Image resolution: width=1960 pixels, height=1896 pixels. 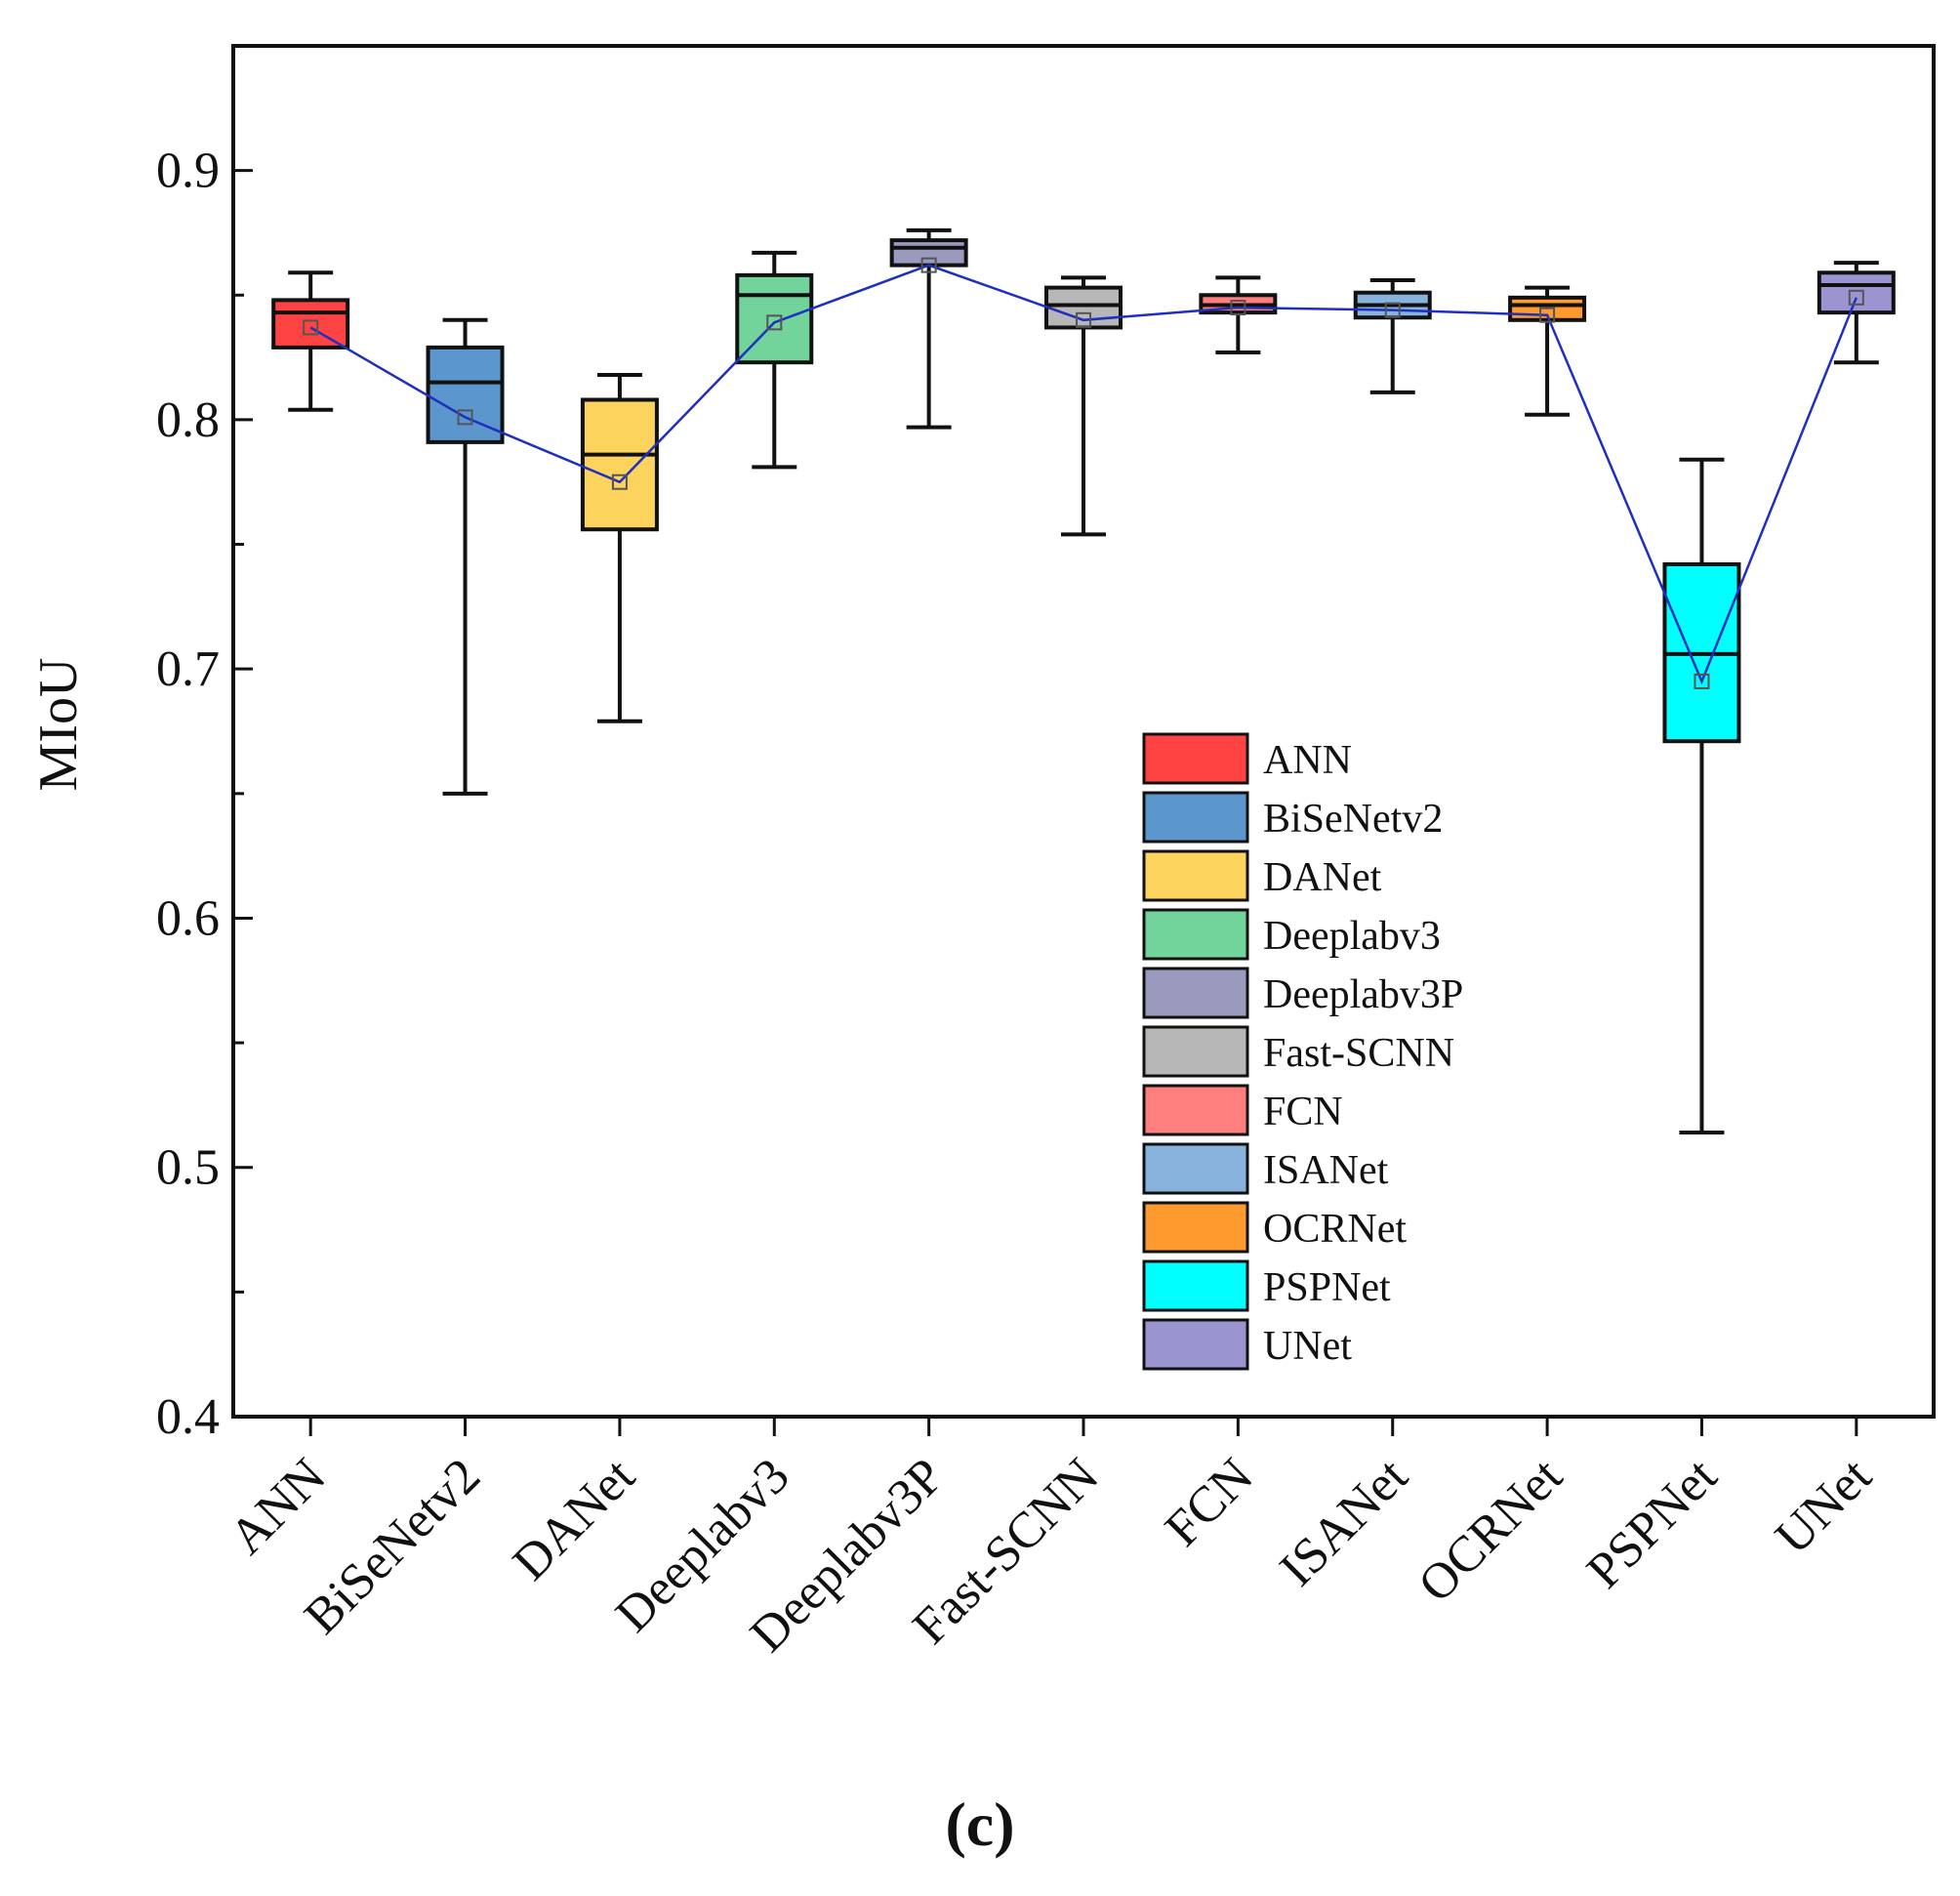 What do you see at coordinates (1352, 936) in the screenshot?
I see `legend-label: Deeplabv3` at bounding box center [1352, 936].